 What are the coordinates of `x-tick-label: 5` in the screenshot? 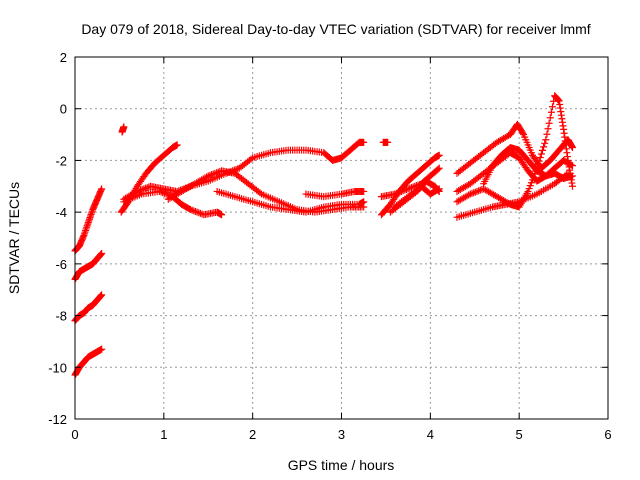 It's located at (519, 434).